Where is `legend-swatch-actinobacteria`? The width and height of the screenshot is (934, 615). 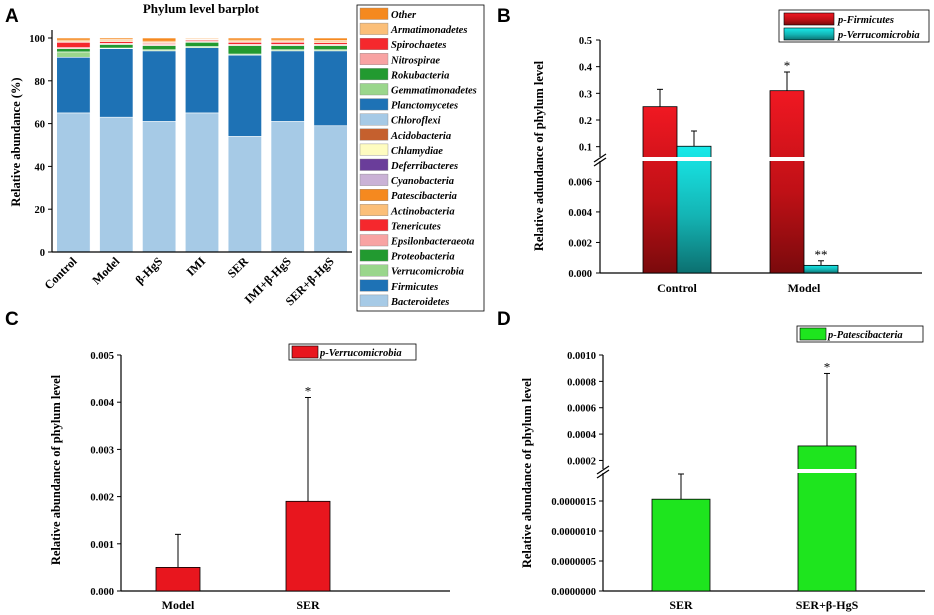
legend-swatch-actinobacteria is located at coordinates (374, 210).